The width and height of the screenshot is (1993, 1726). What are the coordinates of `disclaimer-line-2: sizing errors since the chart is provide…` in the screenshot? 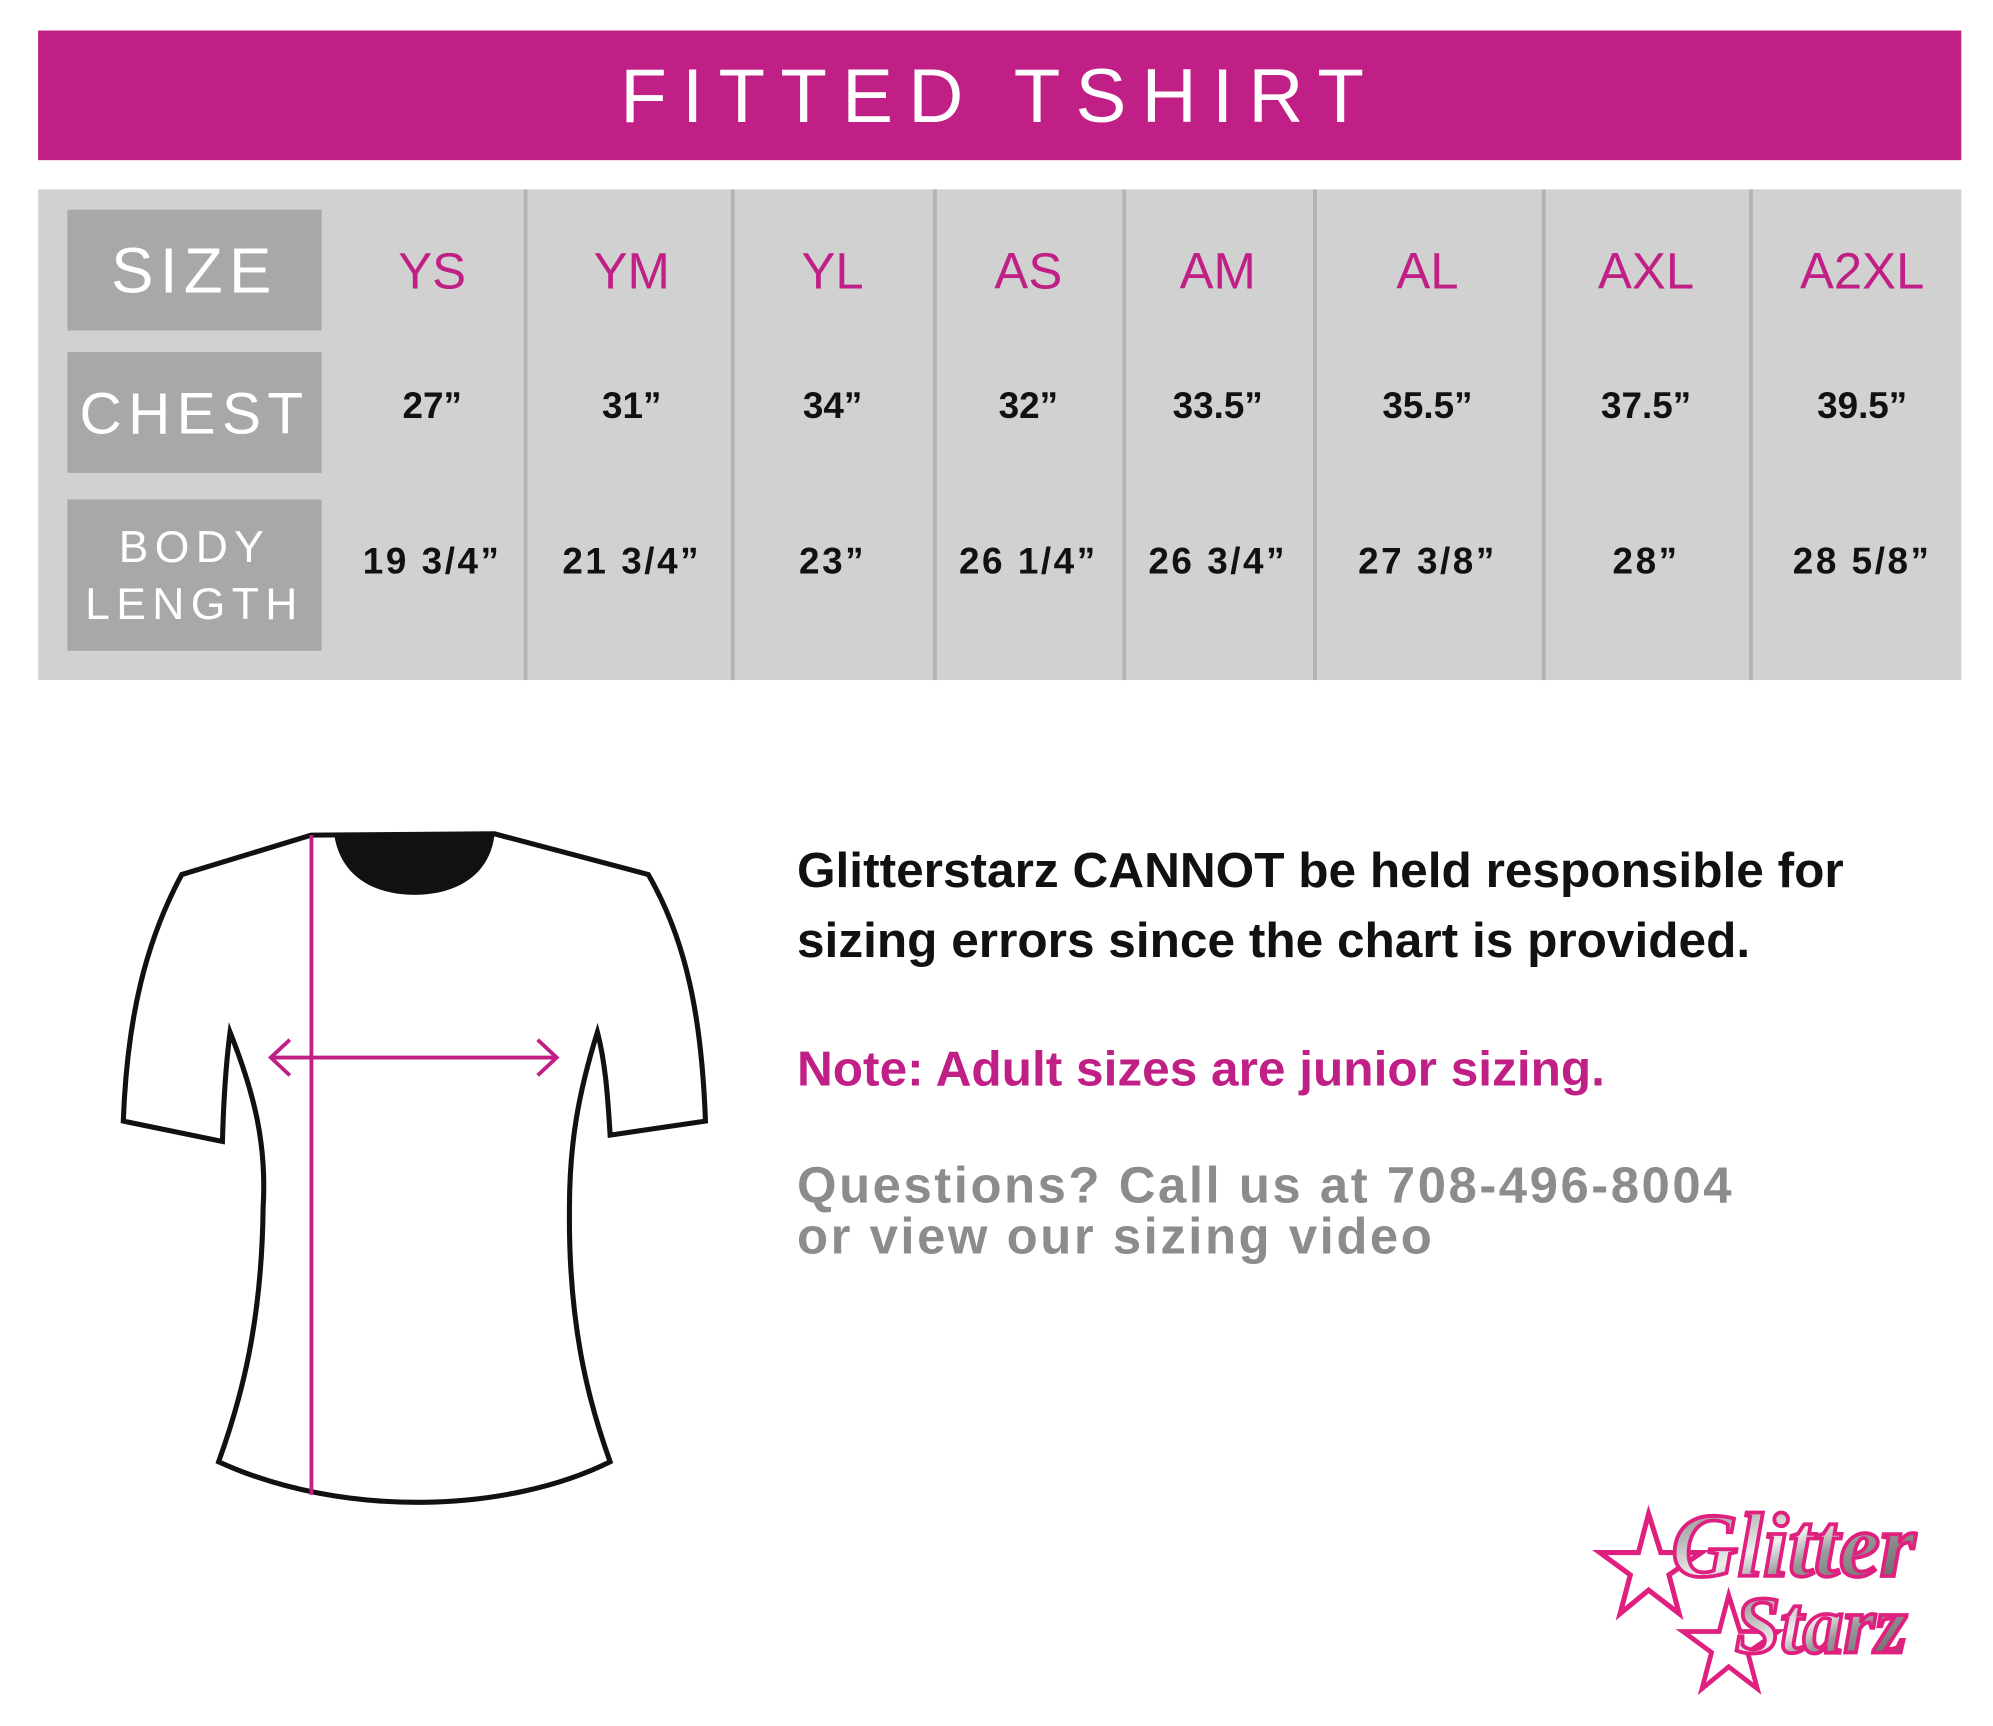 It's located at (1273, 941).